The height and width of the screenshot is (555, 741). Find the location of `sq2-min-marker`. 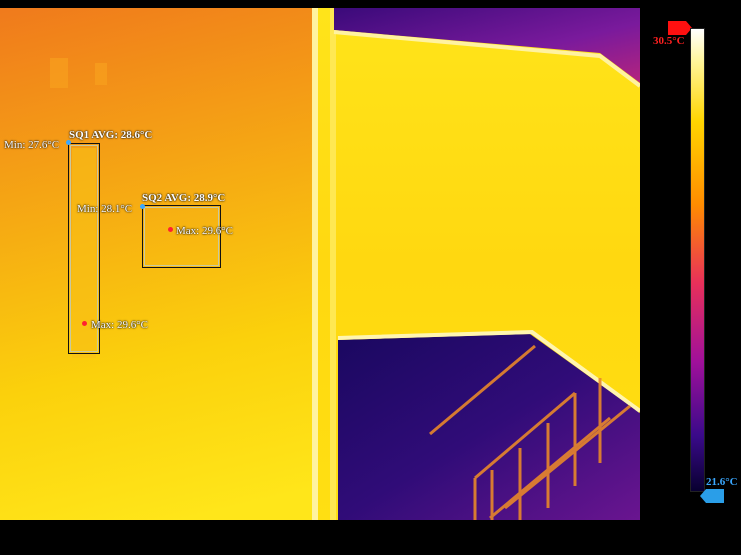

sq2-min-marker is located at coordinates (142, 206).